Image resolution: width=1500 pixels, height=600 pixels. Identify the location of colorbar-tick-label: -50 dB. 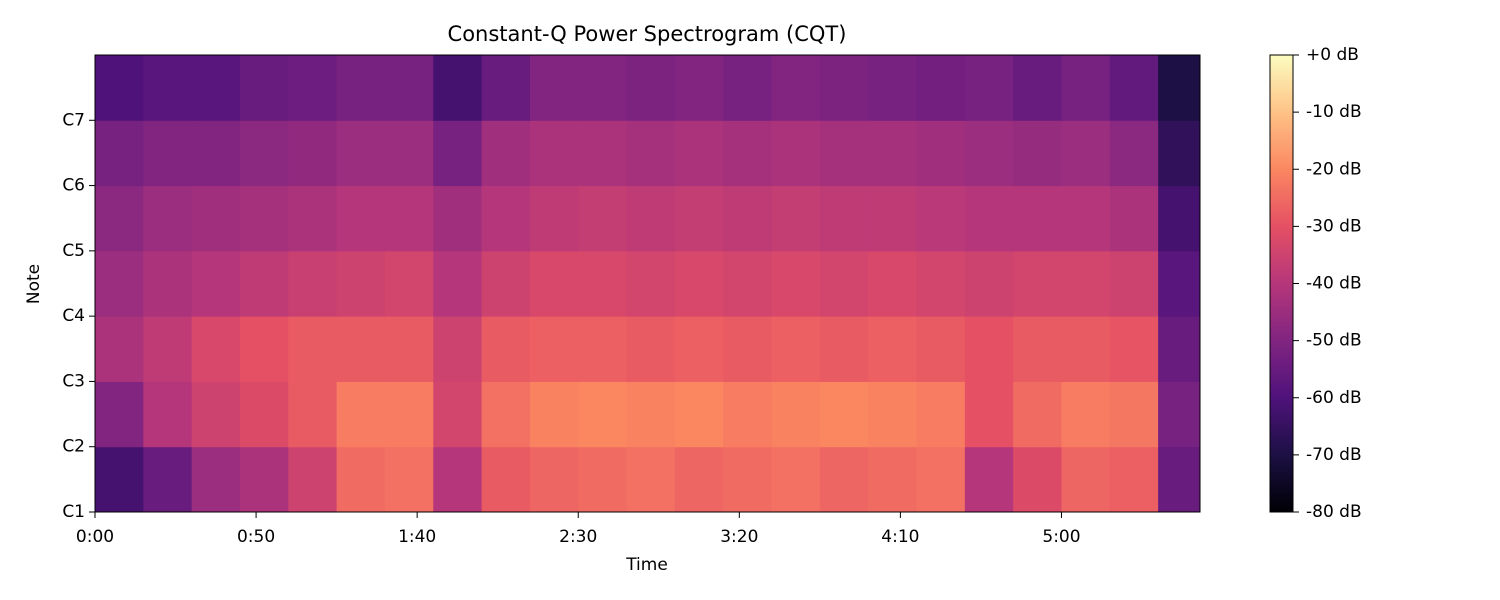
(1334, 341).